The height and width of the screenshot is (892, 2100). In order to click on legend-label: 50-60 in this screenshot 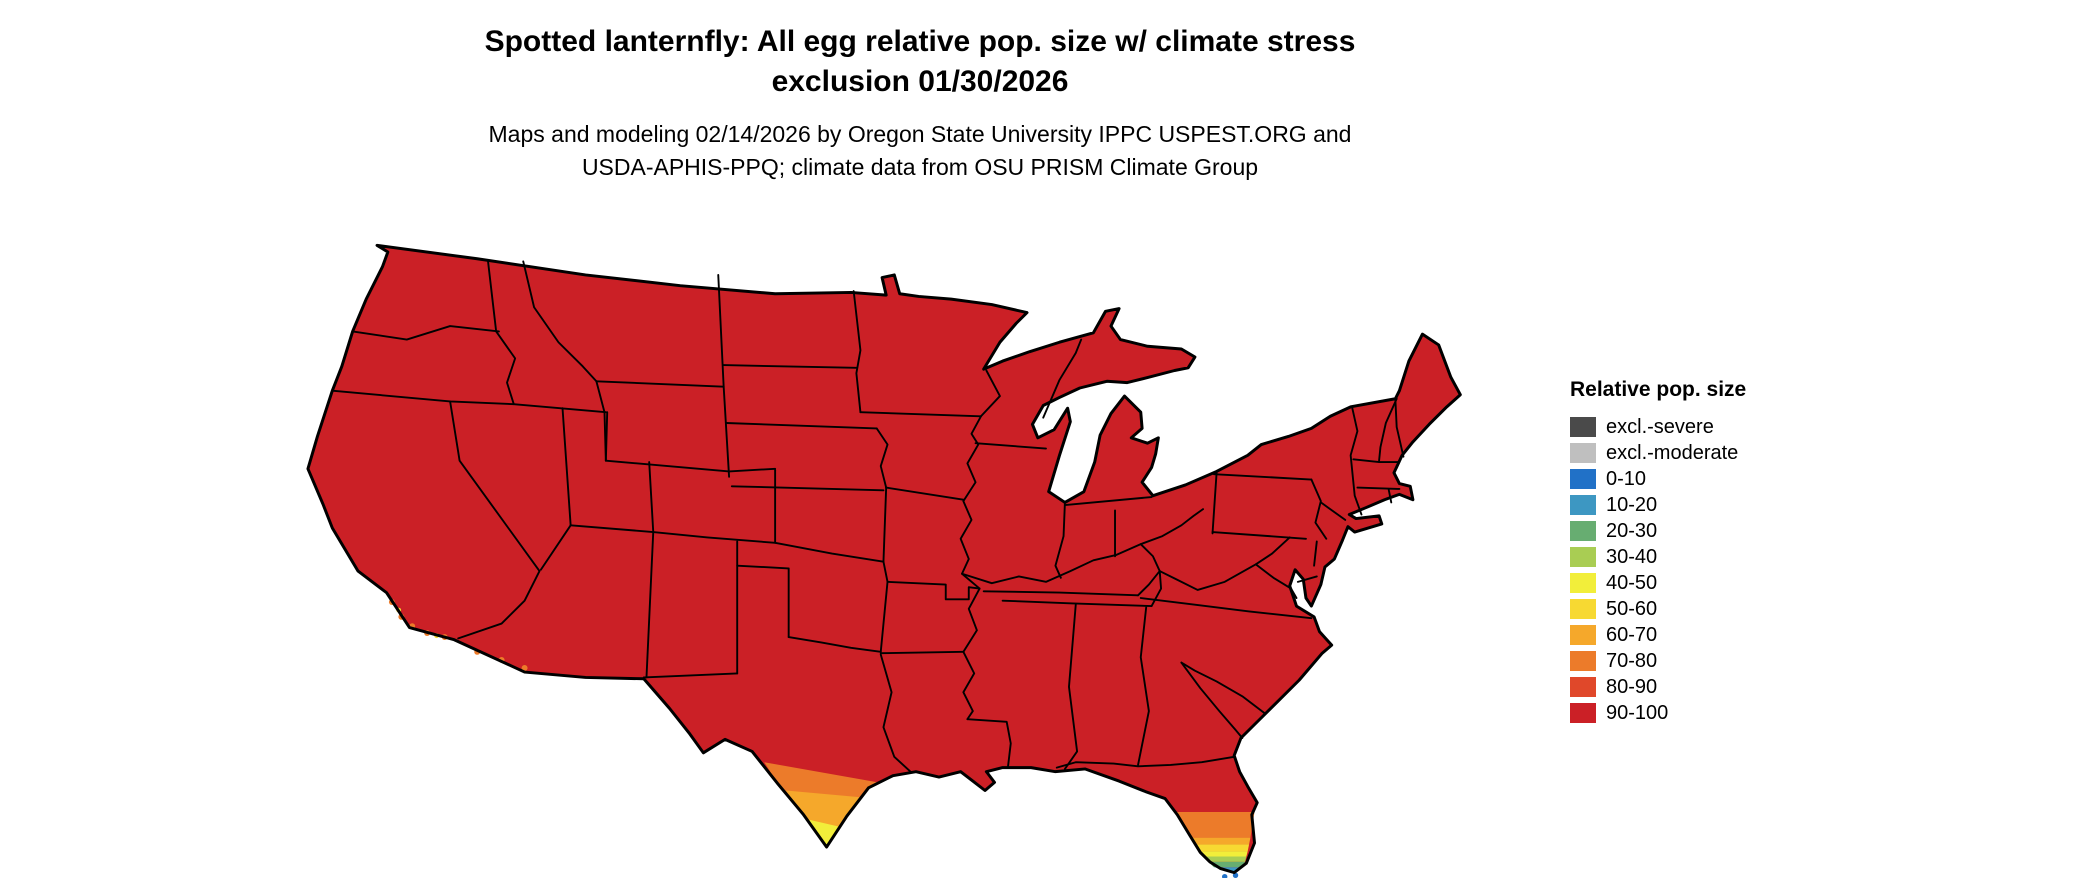, I will do `click(1632, 608)`.